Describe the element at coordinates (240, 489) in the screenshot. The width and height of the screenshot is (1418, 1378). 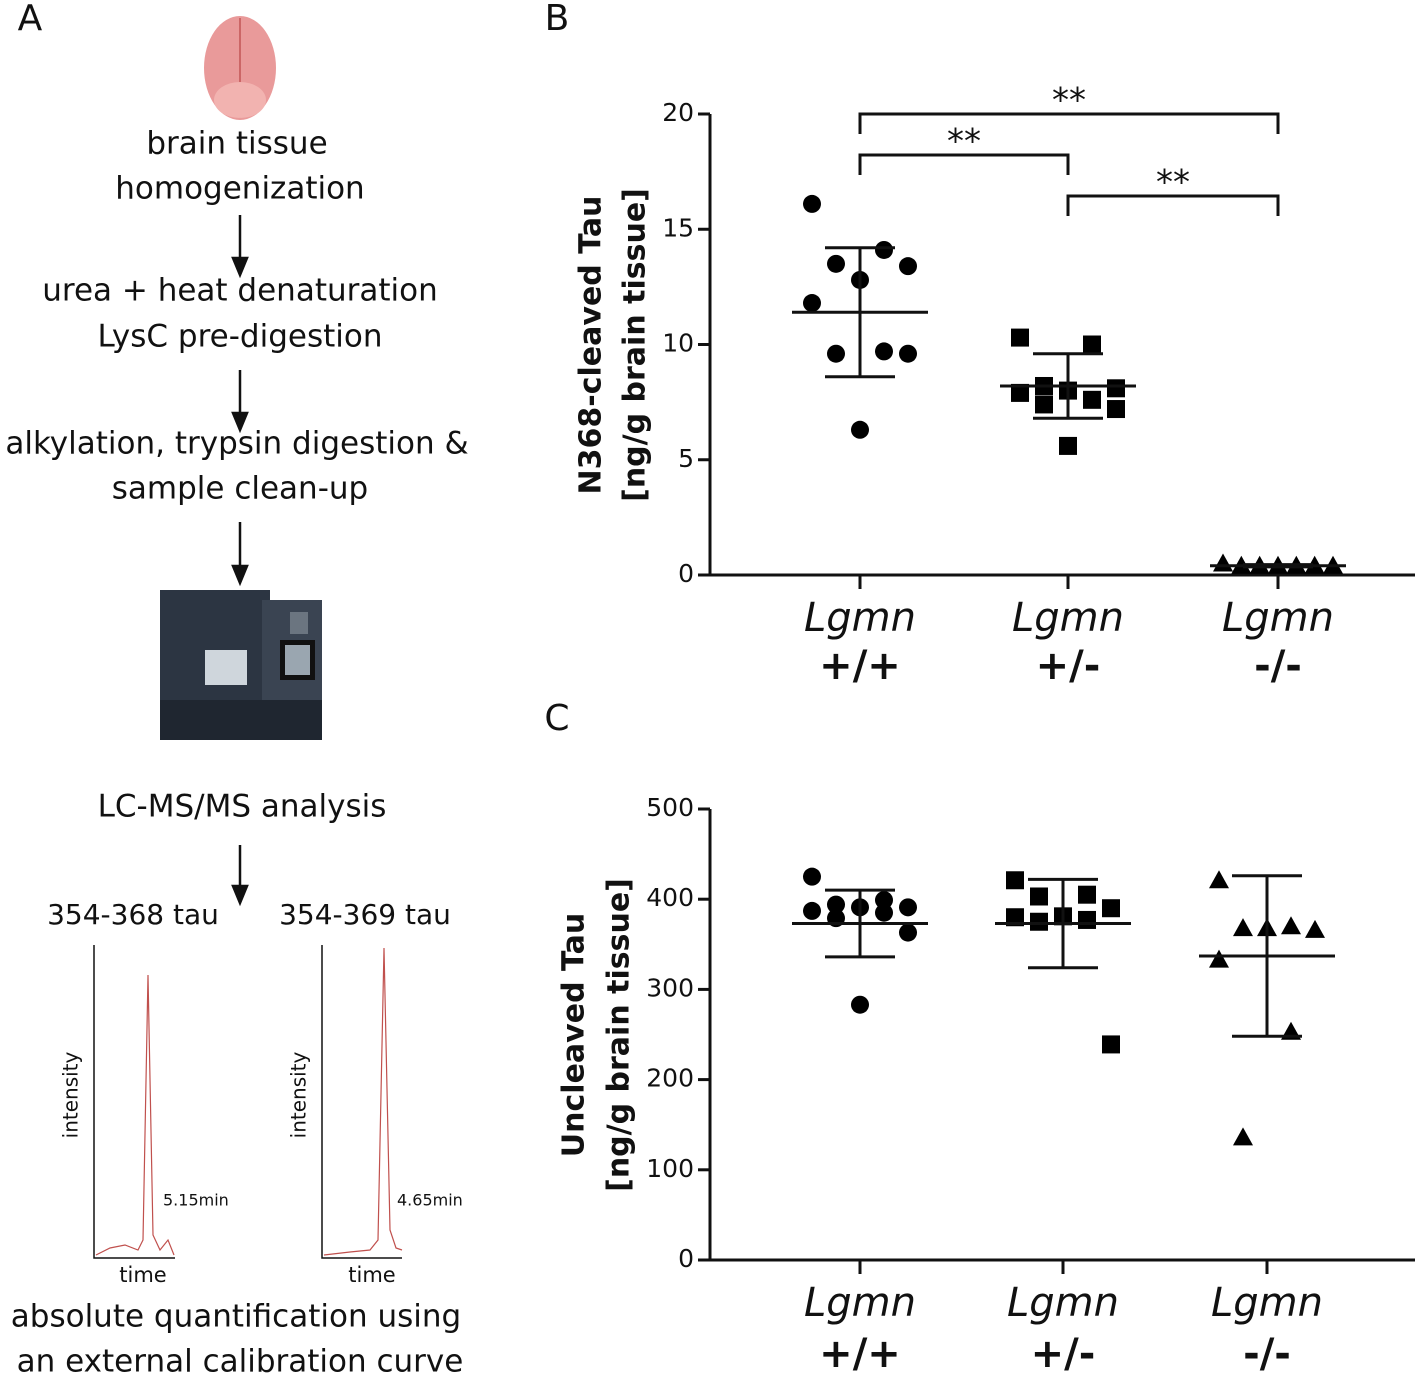
I see `step-text: sample clean-up` at that location.